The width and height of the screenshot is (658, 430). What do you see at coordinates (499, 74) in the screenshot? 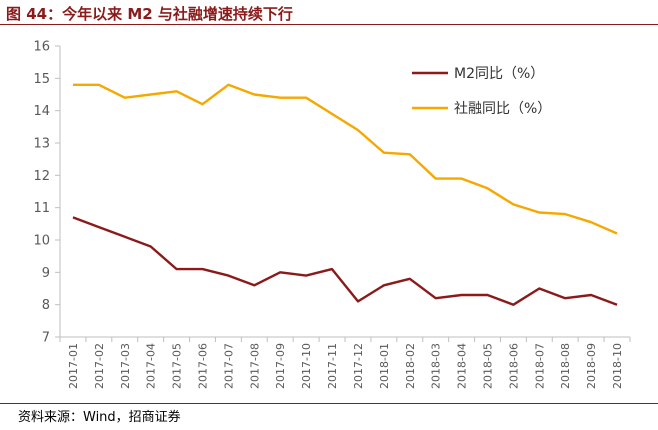
I see `legend-label-m2: M2同比（%）` at bounding box center [499, 74].